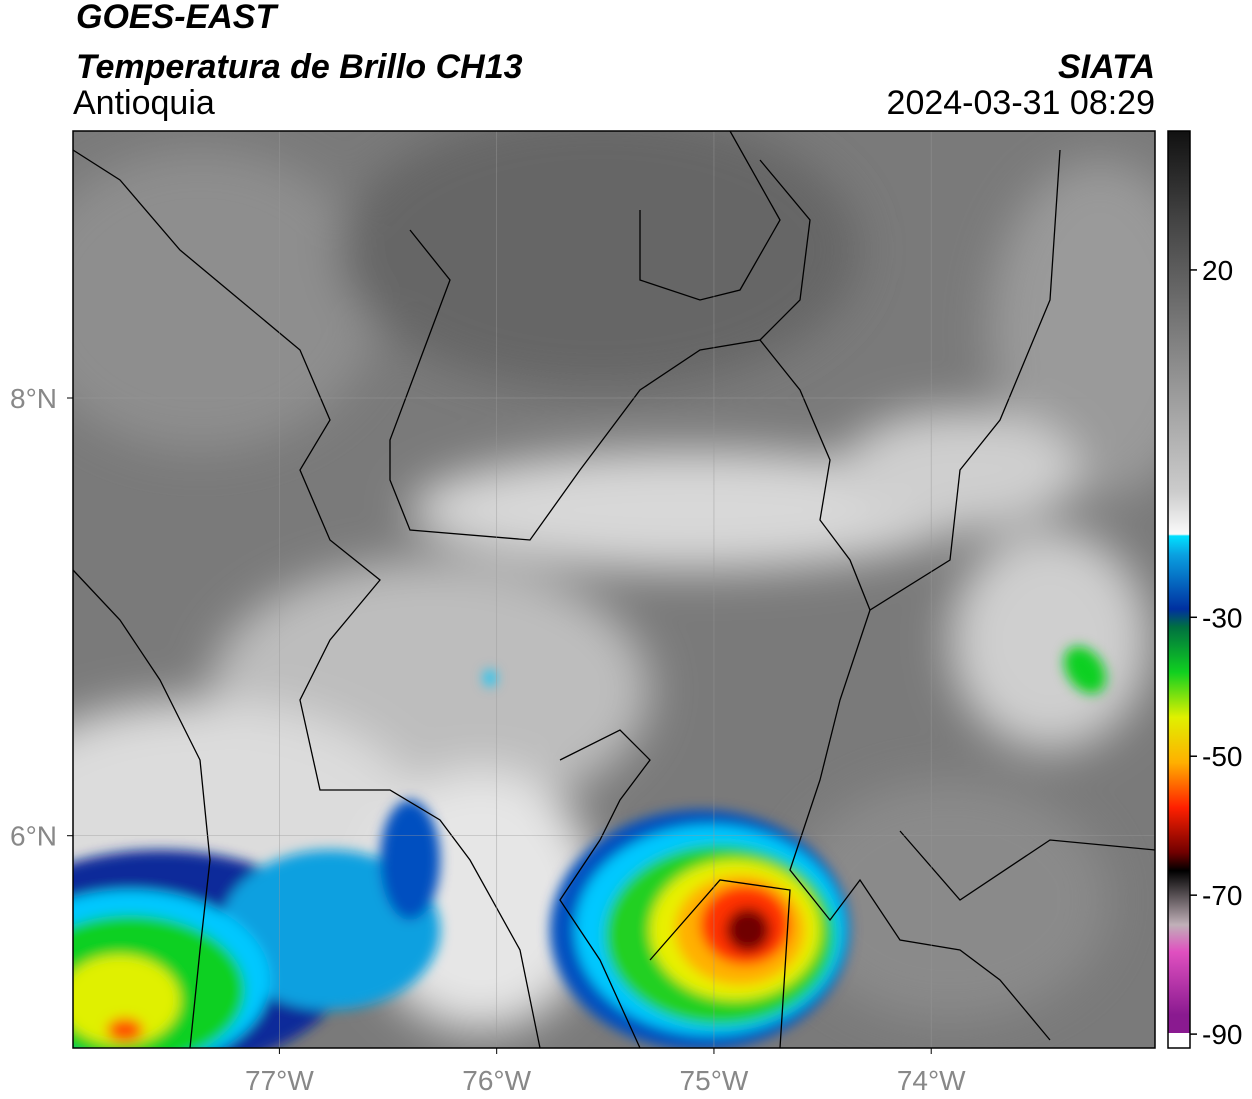  Describe the element at coordinates (496, 1080) in the screenshot. I see `x-tick-label: 76°W` at that location.